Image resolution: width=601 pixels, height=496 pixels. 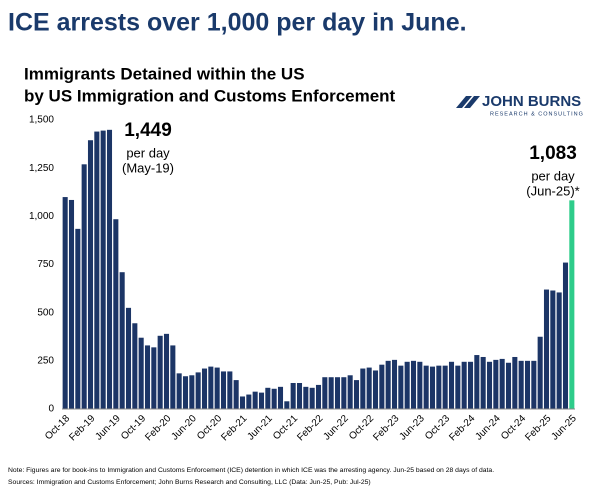 What do you see at coordinates (537, 114) in the screenshot?
I see `logo-tagline: RESEARCH & CONSULTING` at bounding box center [537, 114].